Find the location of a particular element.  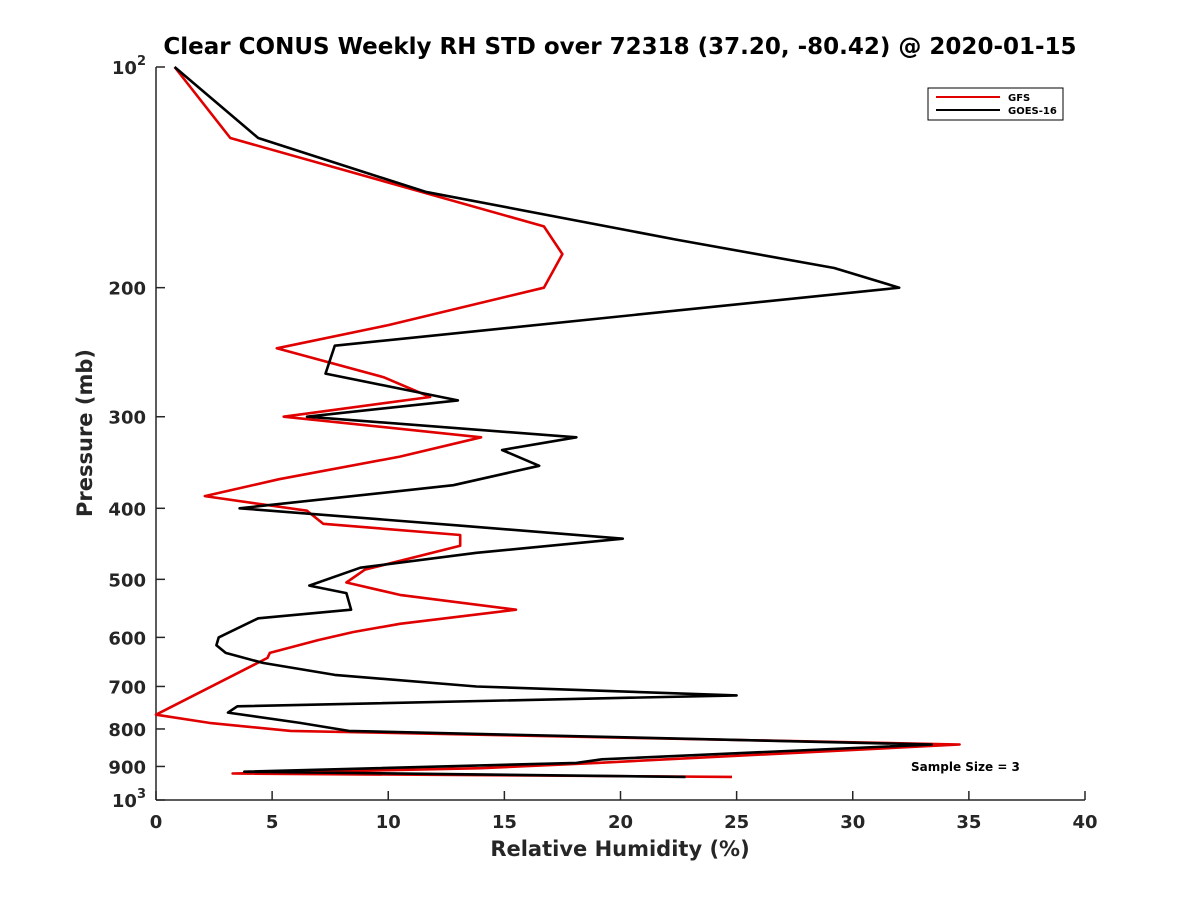

legend-label-goes16: GOES-16 is located at coordinates (1032, 111).